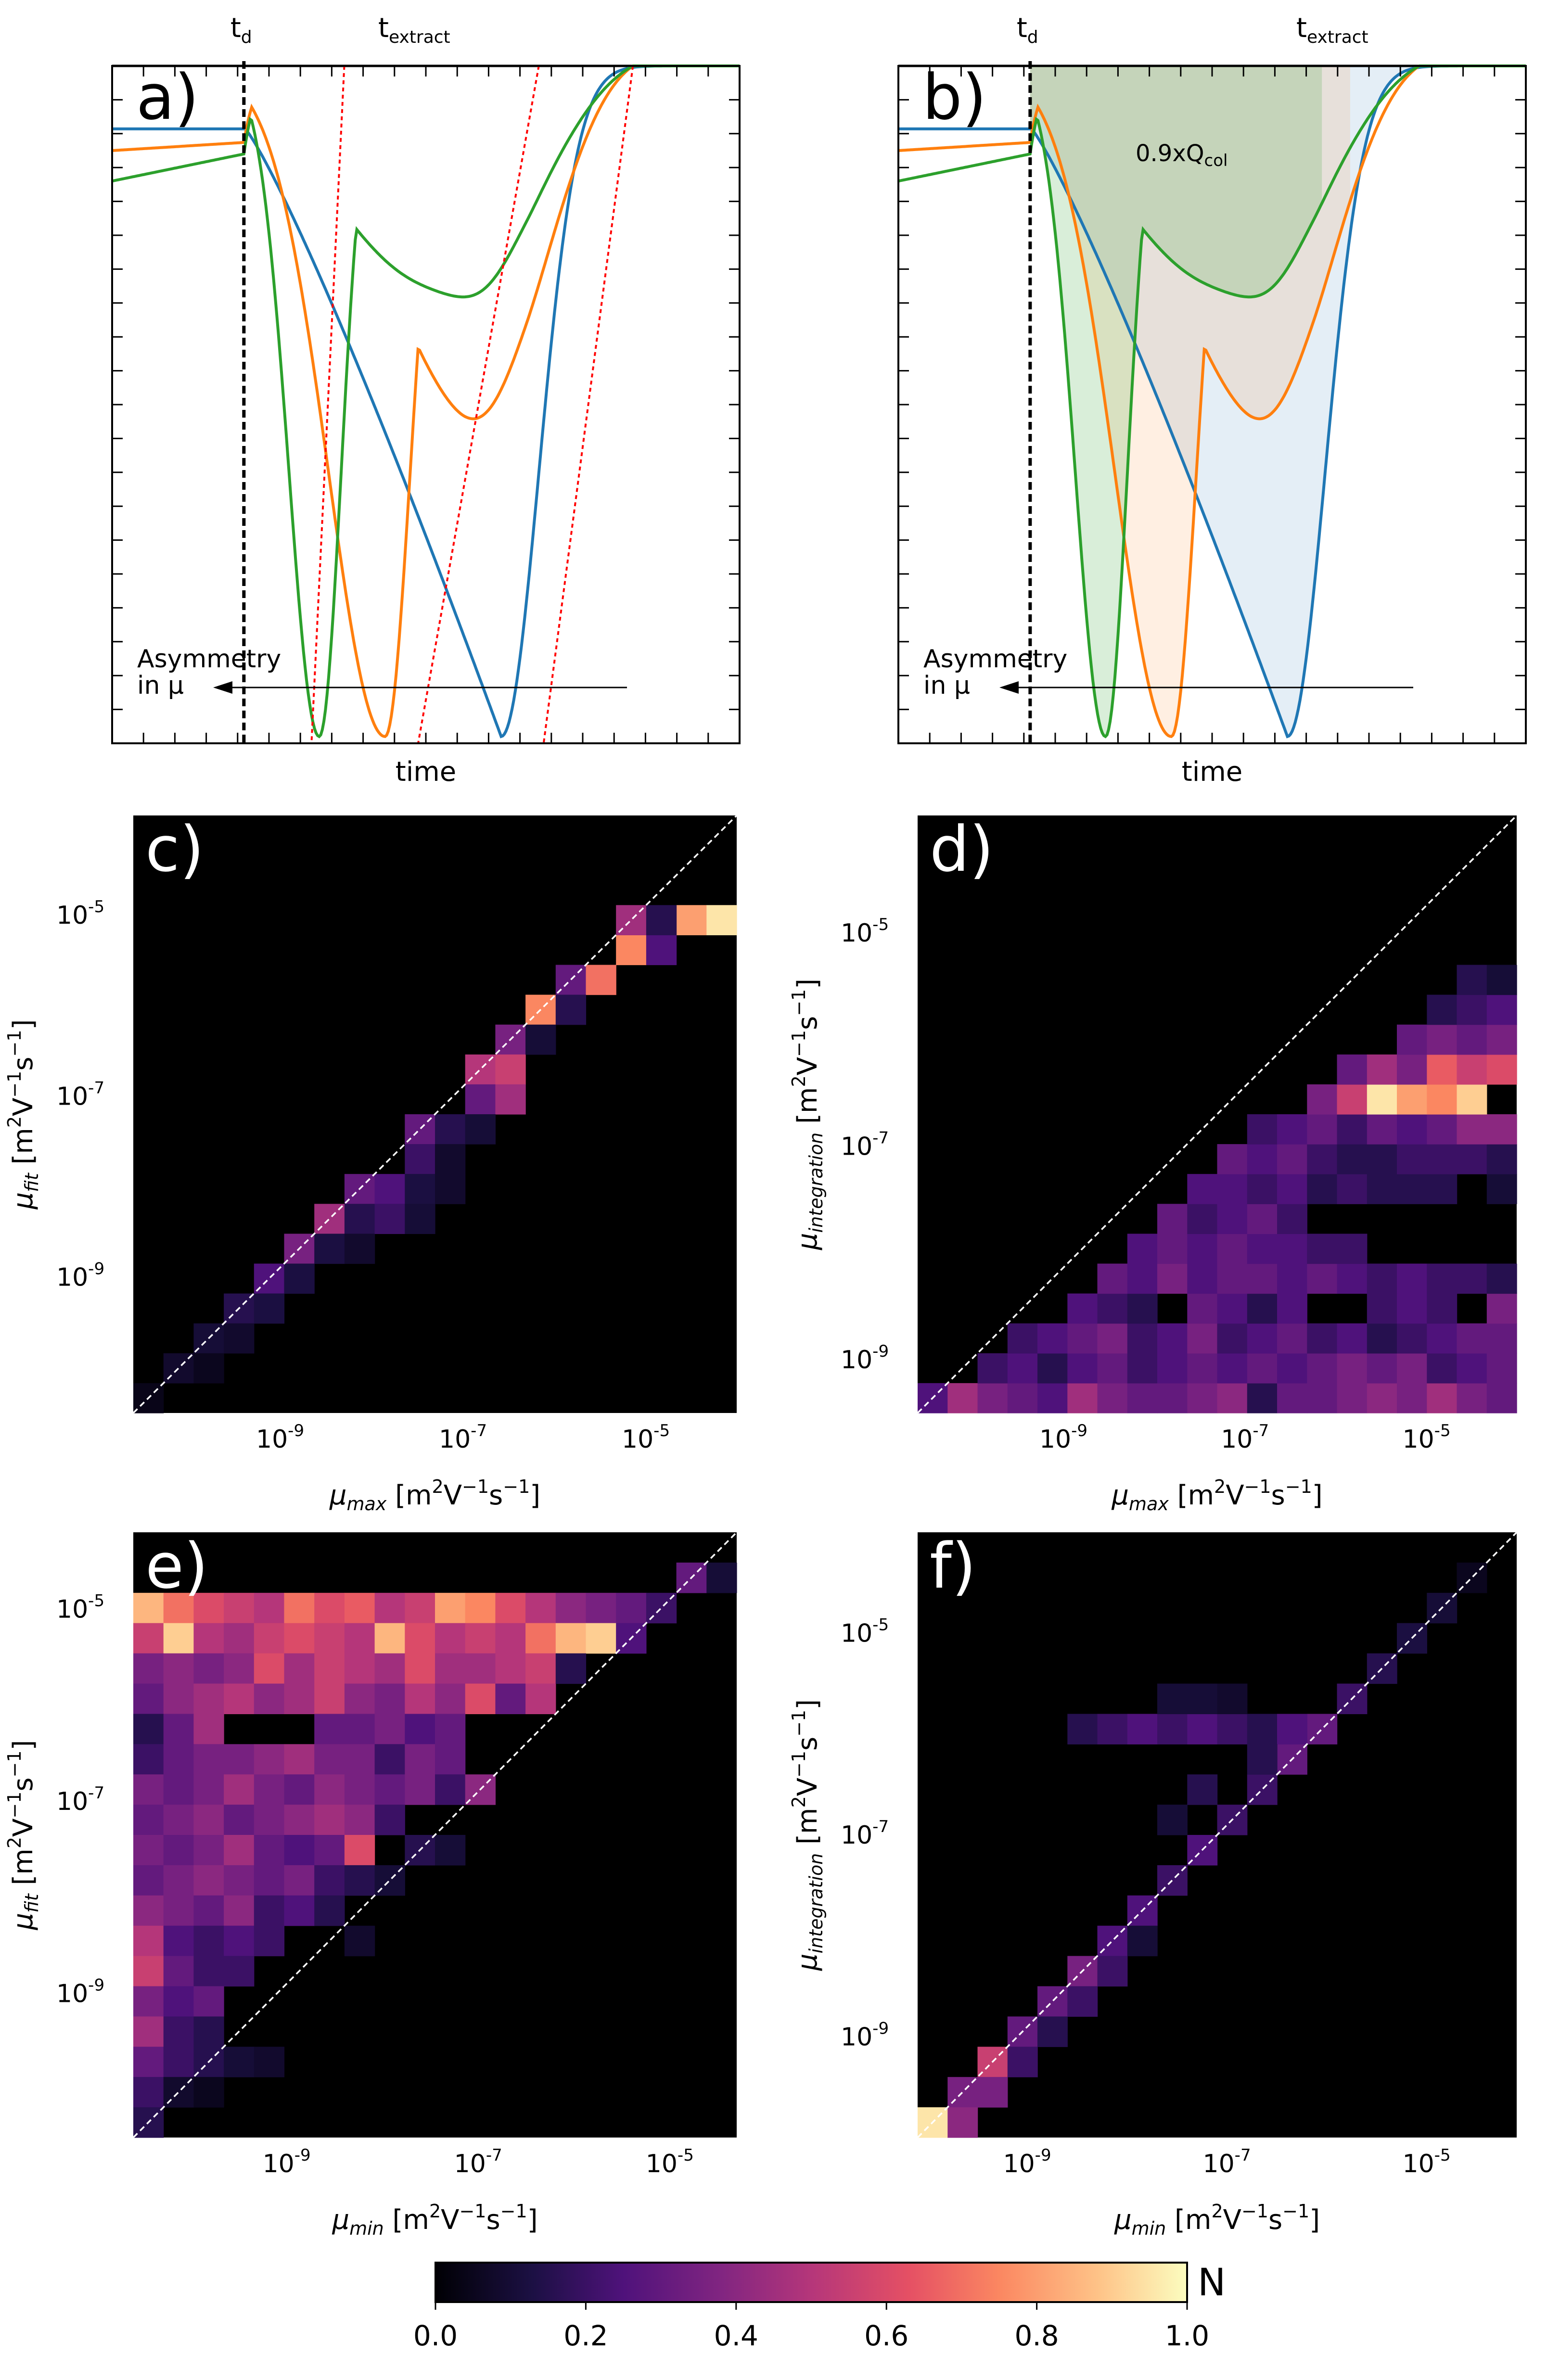 Image resolution: width=1560 pixels, height=2380 pixels. Describe the element at coordinates (588, 405) in the screenshot. I see `extract-fit-line` at that location.